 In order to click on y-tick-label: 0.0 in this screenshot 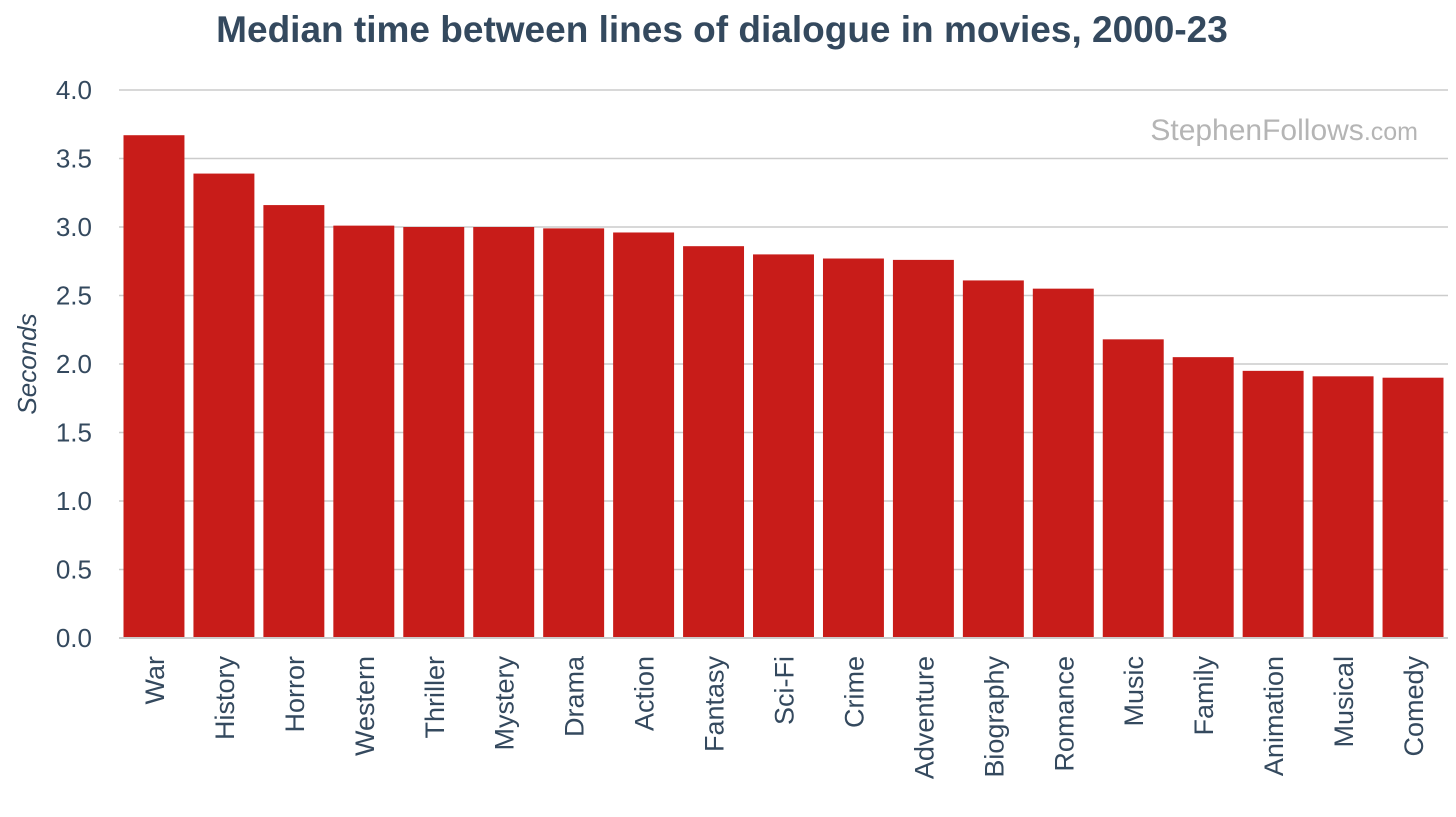, I will do `click(74, 638)`.